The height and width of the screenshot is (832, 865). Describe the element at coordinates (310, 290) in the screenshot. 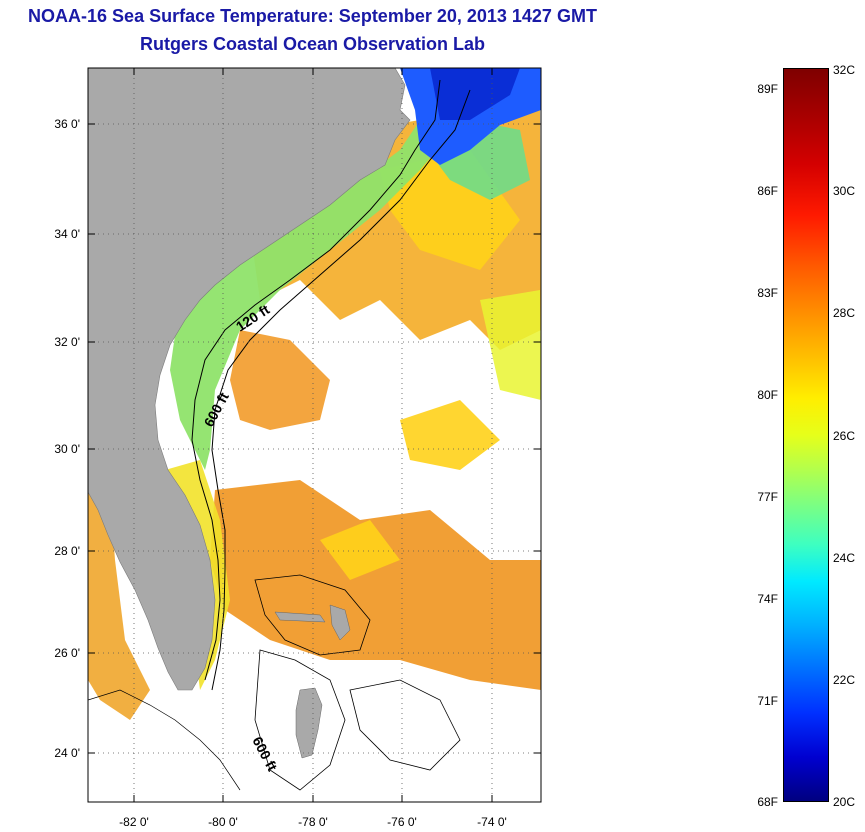

I see `shelf-water` at that location.